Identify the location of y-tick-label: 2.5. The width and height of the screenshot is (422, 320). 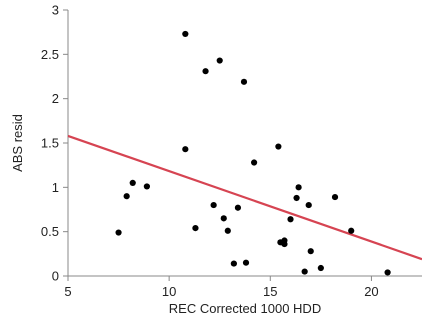
(50, 54).